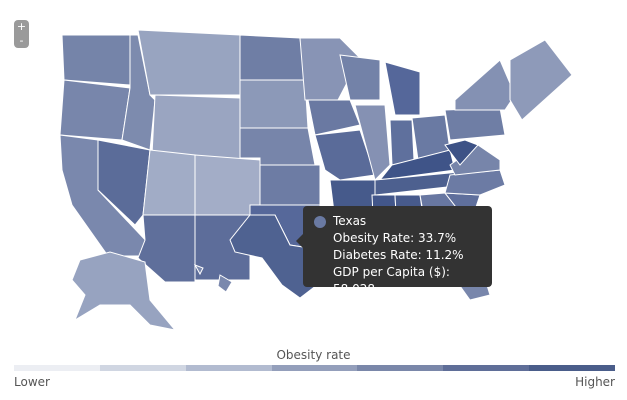 The width and height of the screenshot is (627, 400). I want to click on tooltip-state: Texas, so click(350, 221).